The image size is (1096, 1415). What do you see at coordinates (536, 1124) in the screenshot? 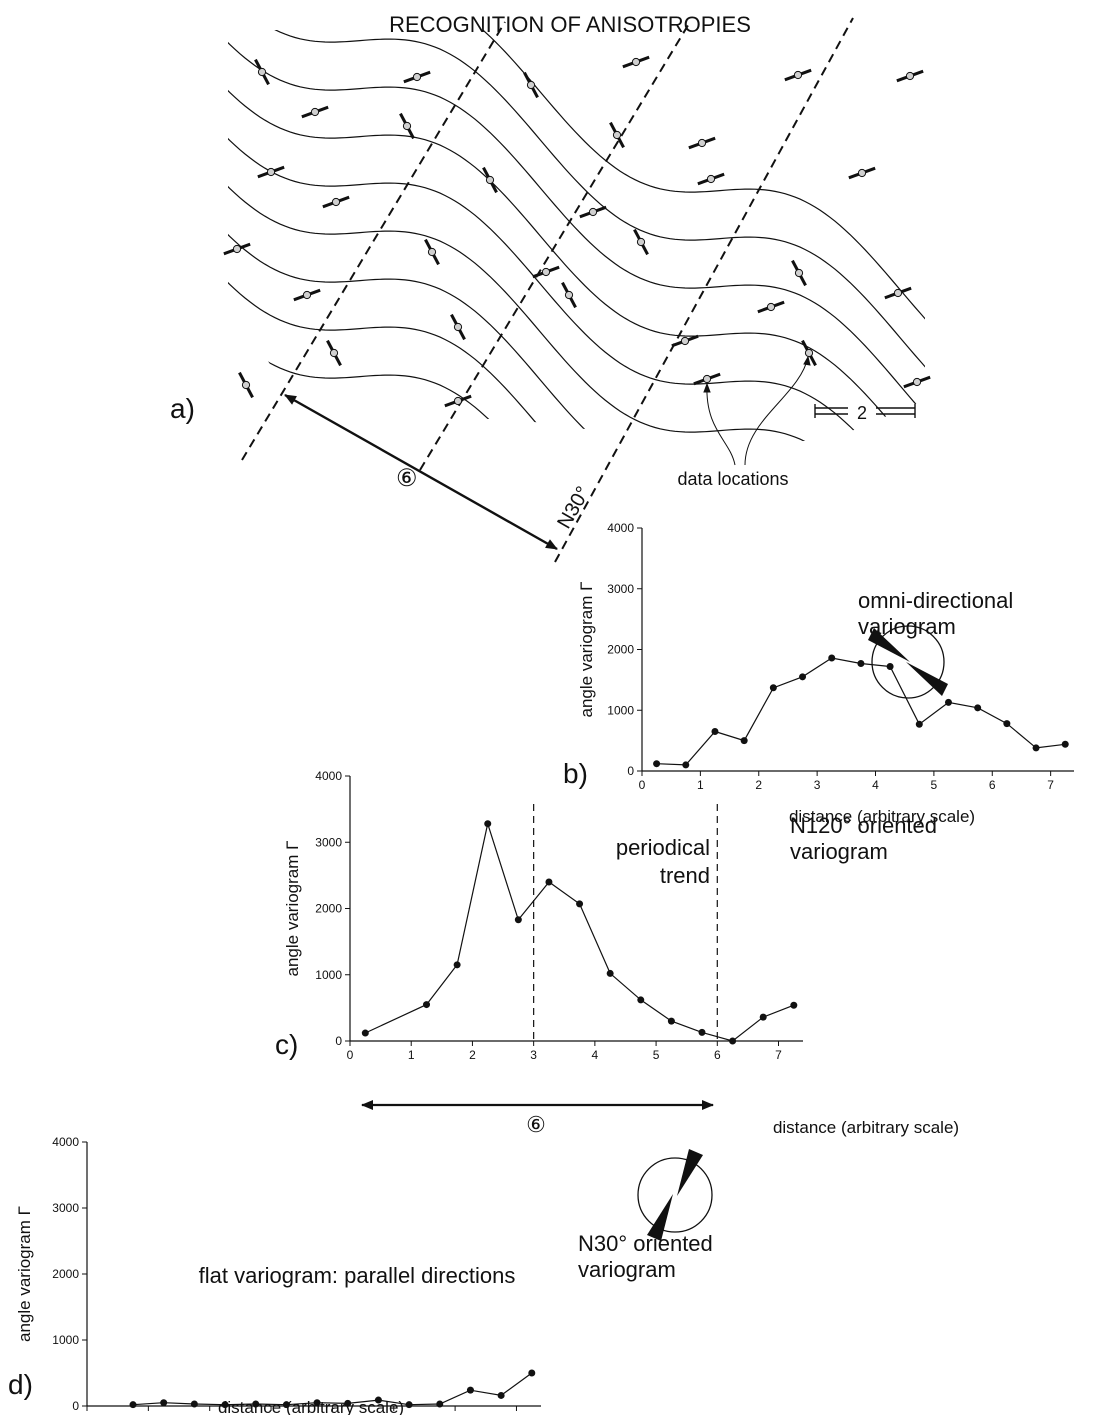
I see `period-label: ⑥` at bounding box center [536, 1124].